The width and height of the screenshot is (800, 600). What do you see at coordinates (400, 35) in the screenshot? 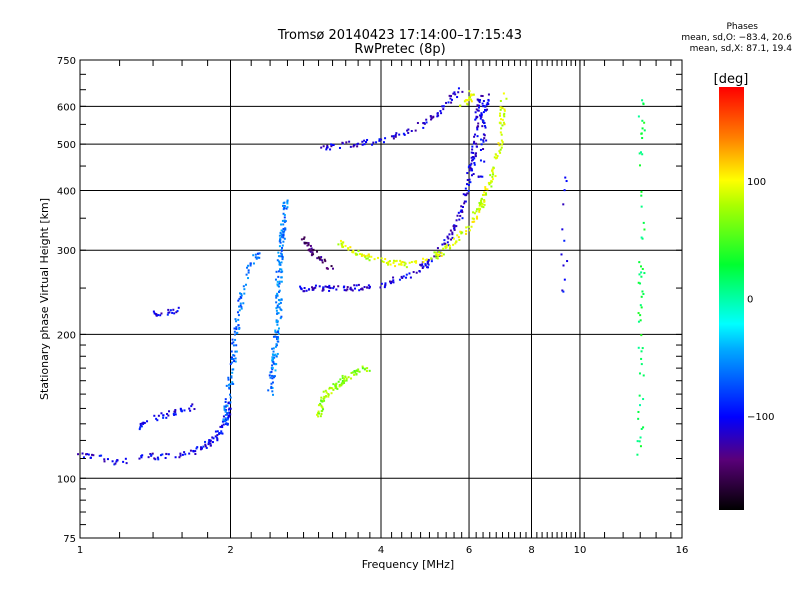
I see `chart-title: Tromsø 20140423 17:14:00–17:15:43` at bounding box center [400, 35].